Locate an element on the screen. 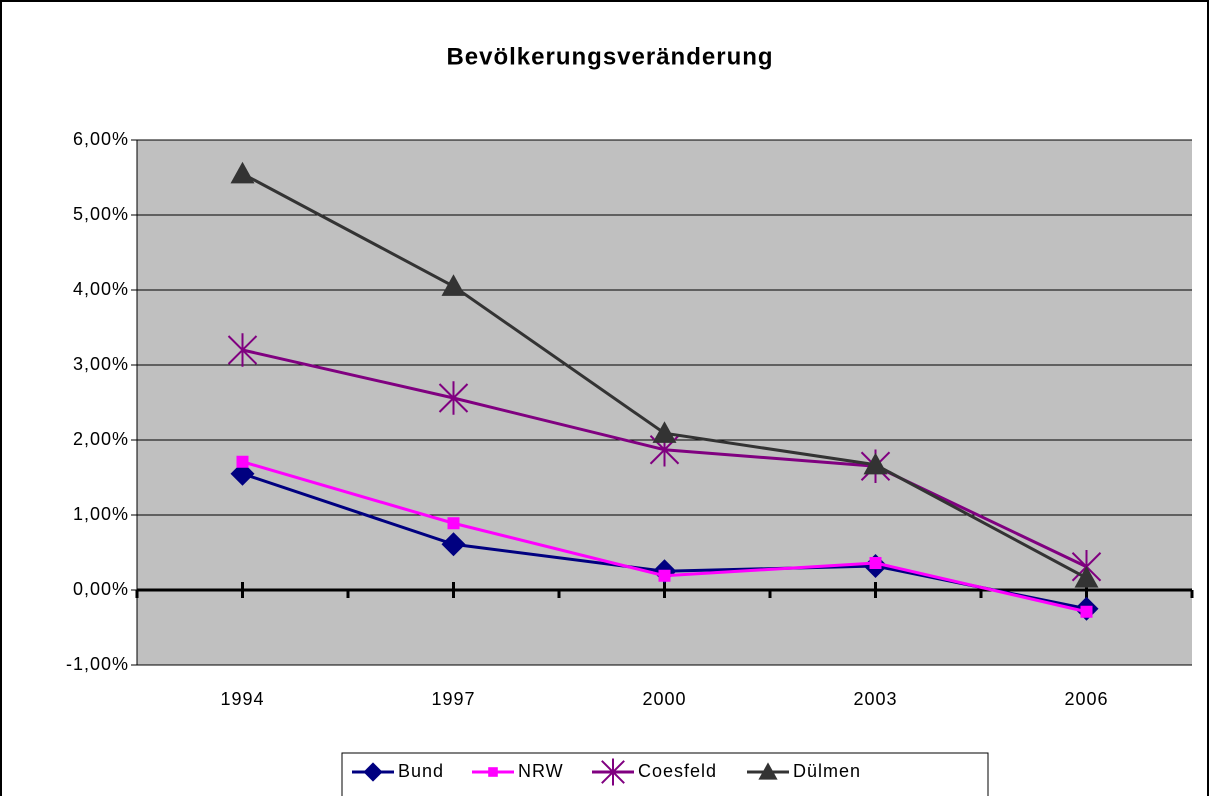 This screenshot has width=1209, height=796. y-tick-label: 2,00% is located at coordinates (101, 439).